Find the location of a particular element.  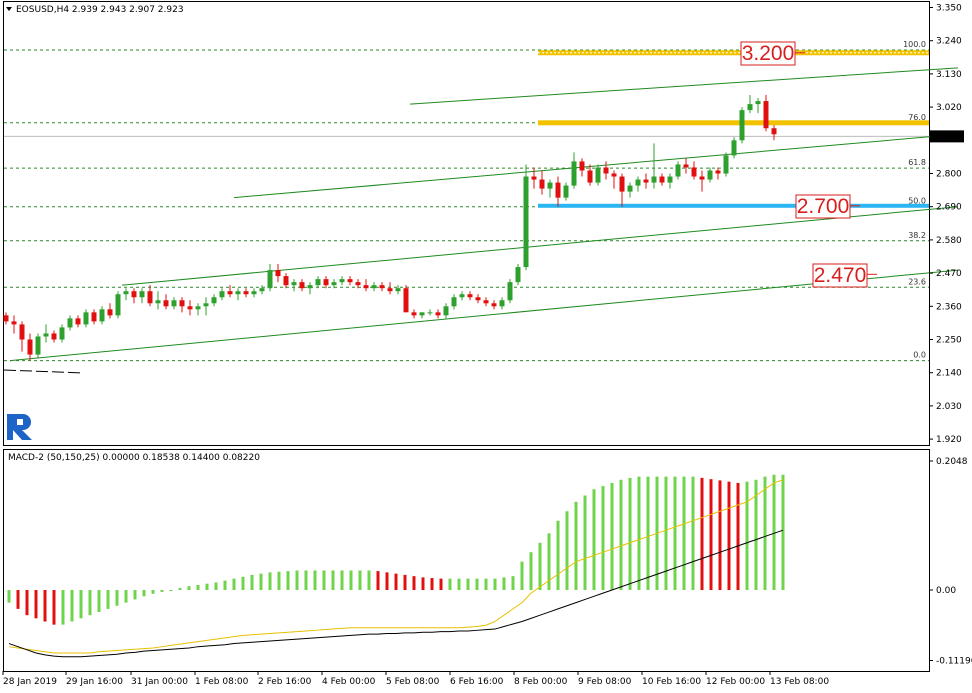

roboforex-logo-icon is located at coordinates (19, 427).